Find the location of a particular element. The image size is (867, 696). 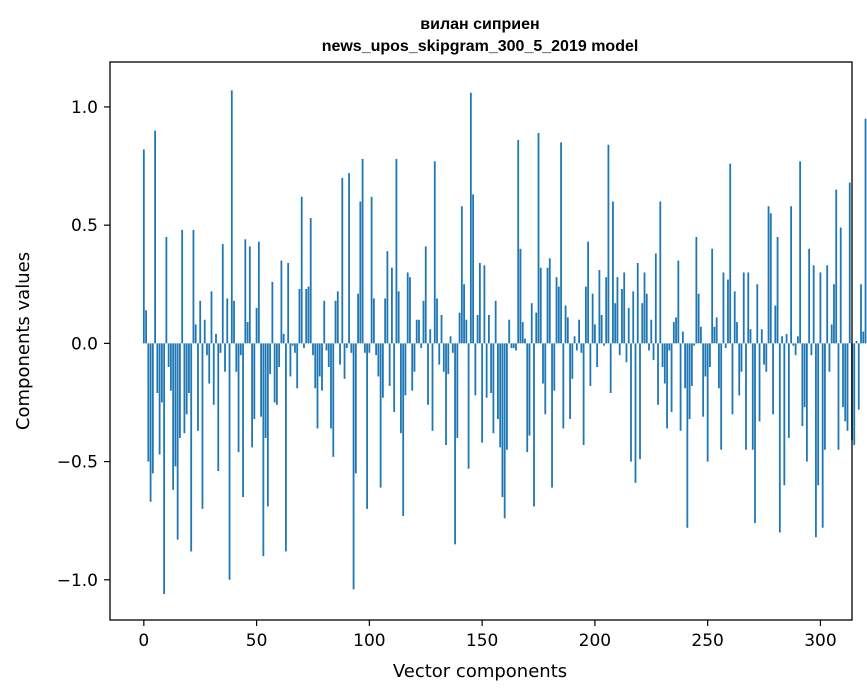

y-tick-label: 0.5 is located at coordinates (84, 226).